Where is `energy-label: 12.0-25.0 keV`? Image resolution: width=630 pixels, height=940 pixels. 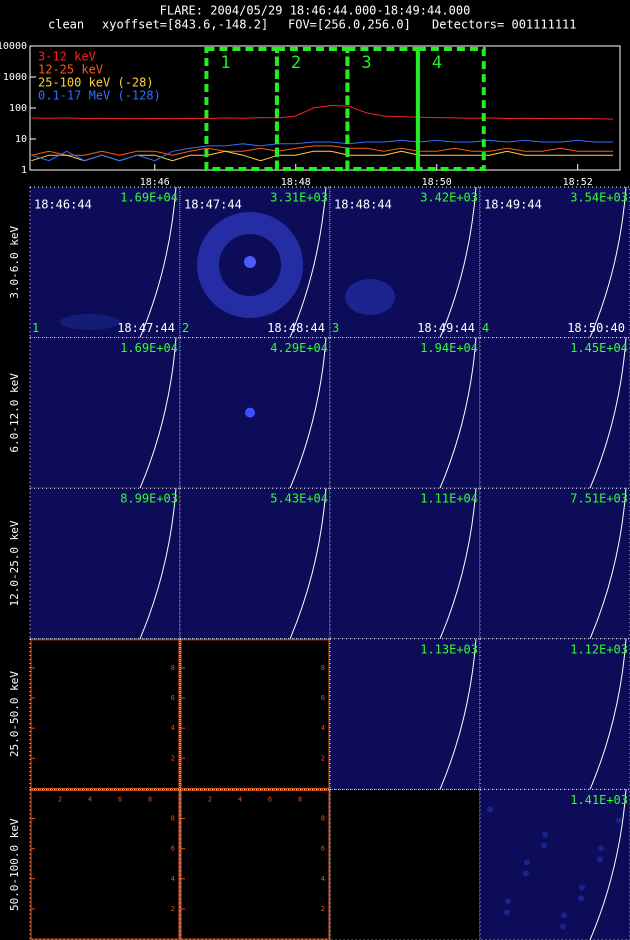 energy-label: 12.0-25.0 keV is located at coordinates (14, 563).